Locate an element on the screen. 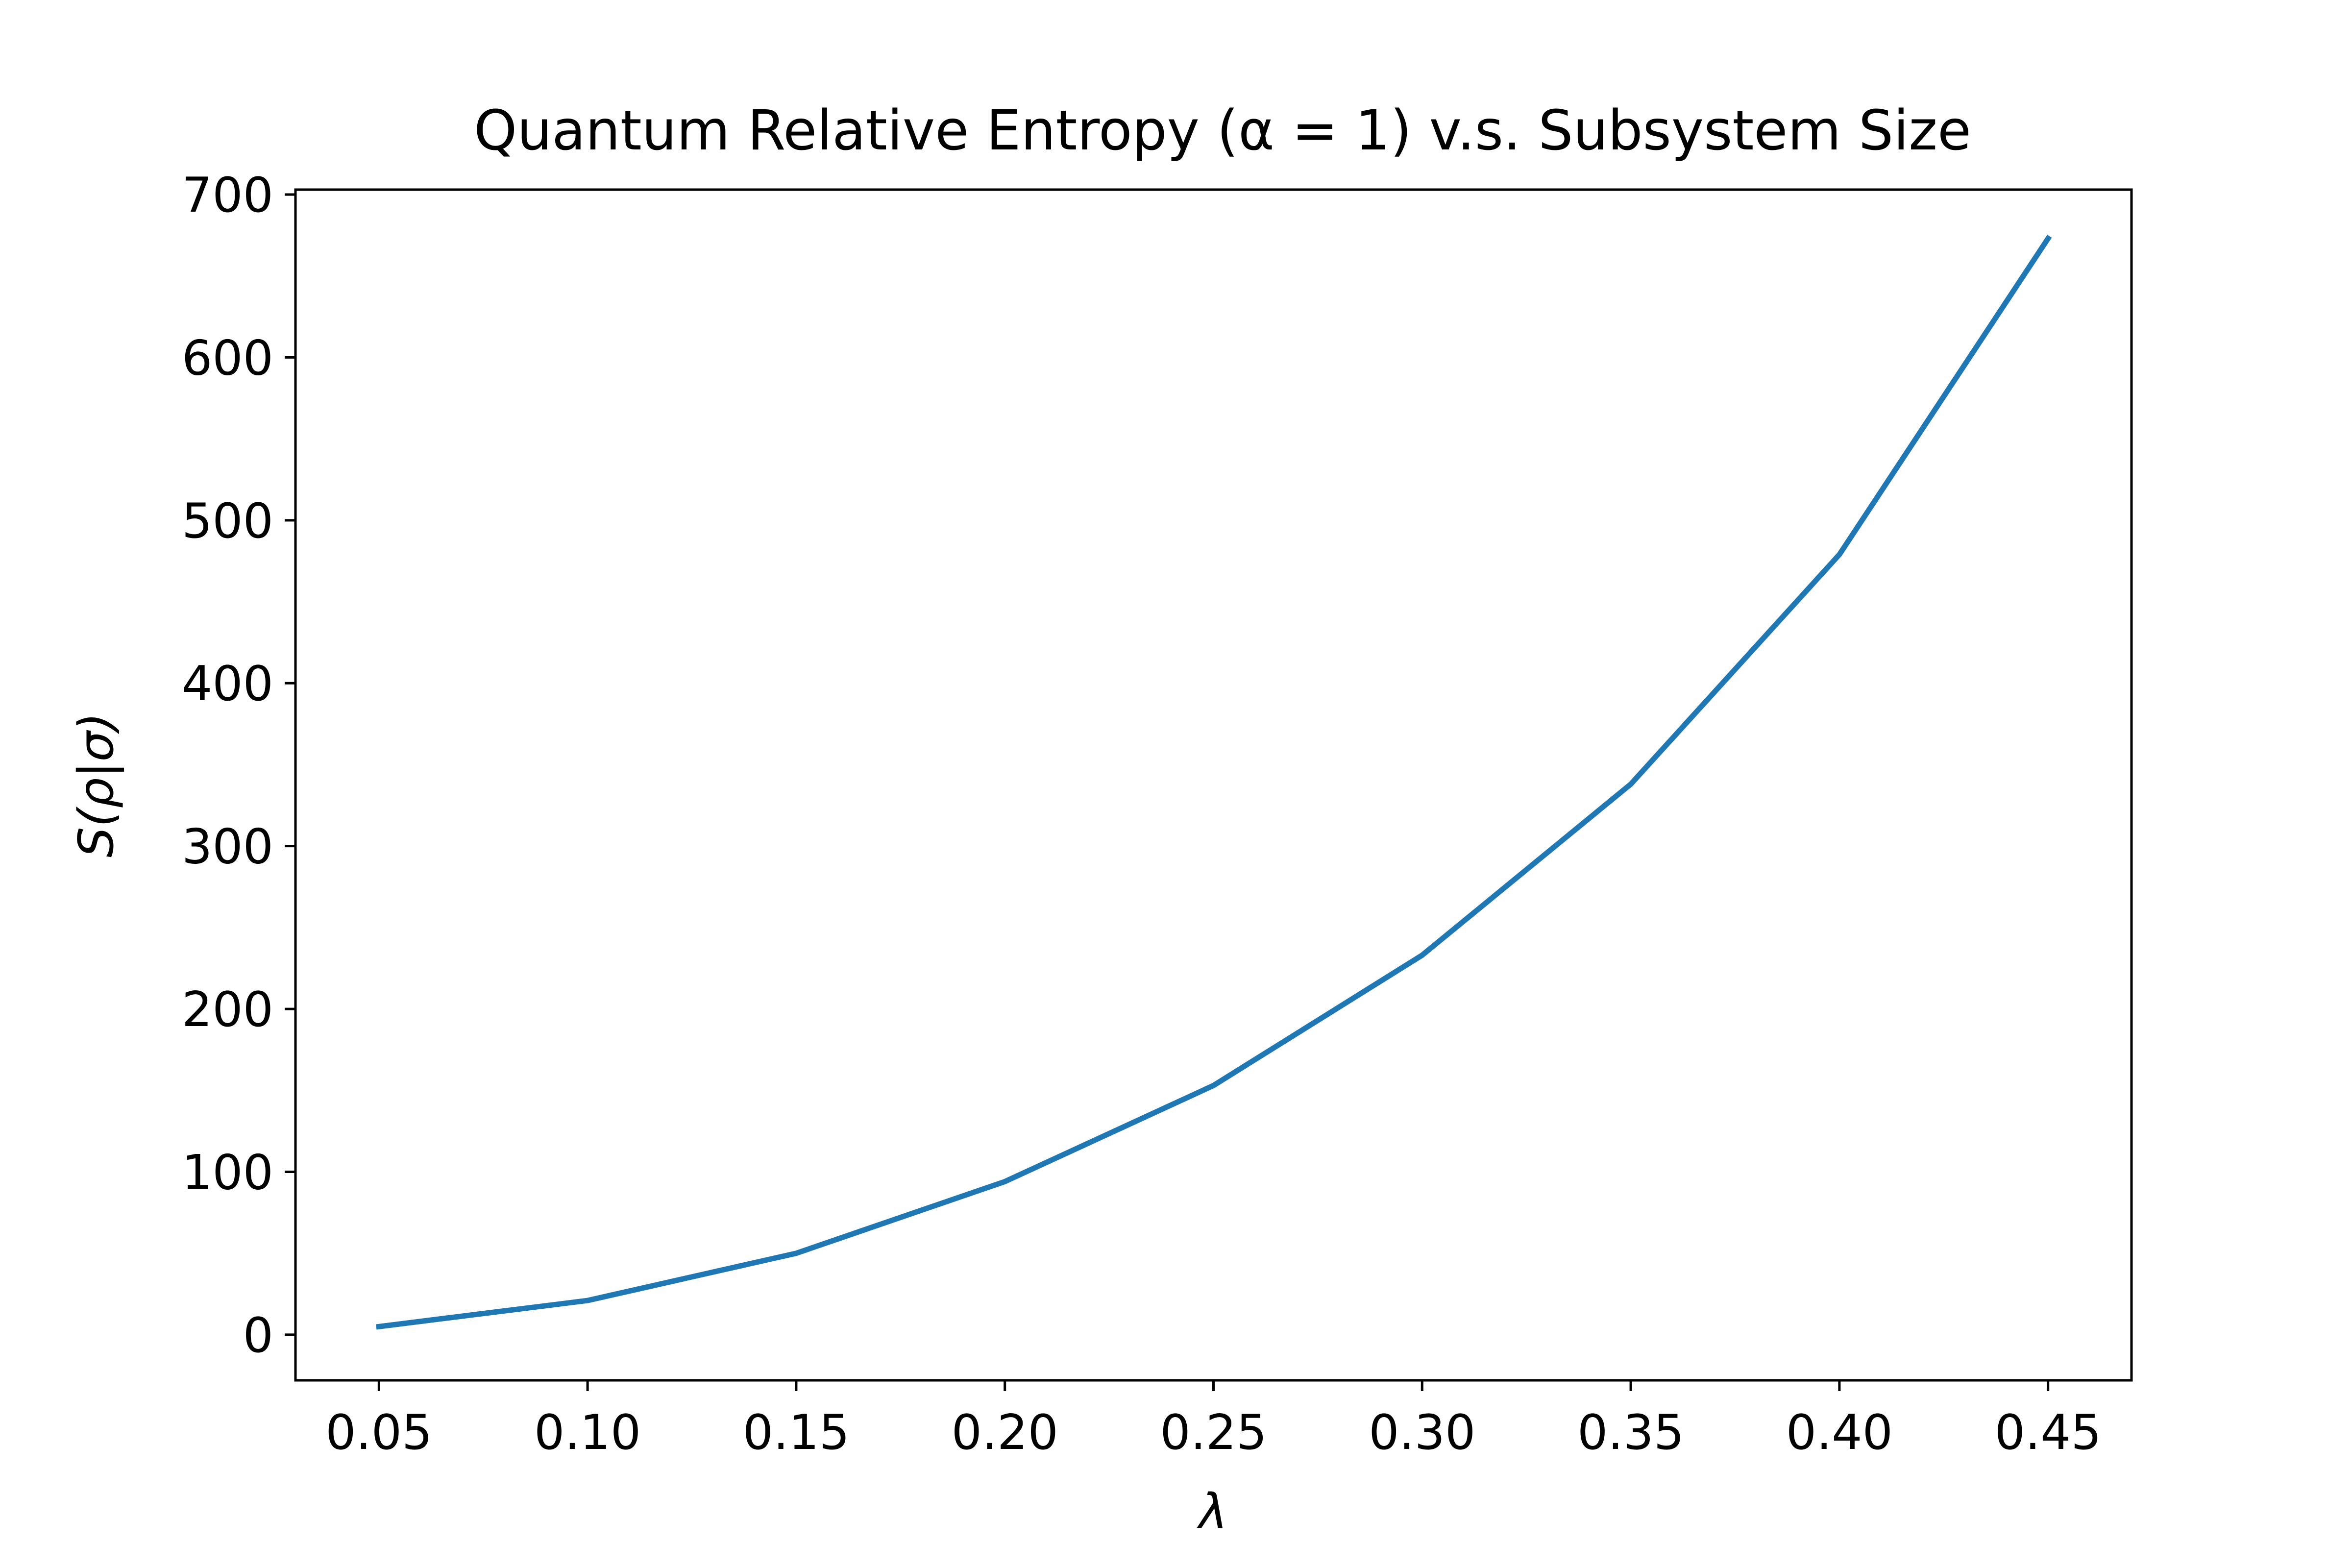 The height and width of the screenshot is (1568, 2352). y-tick-label: 100 is located at coordinates (227, 1173).